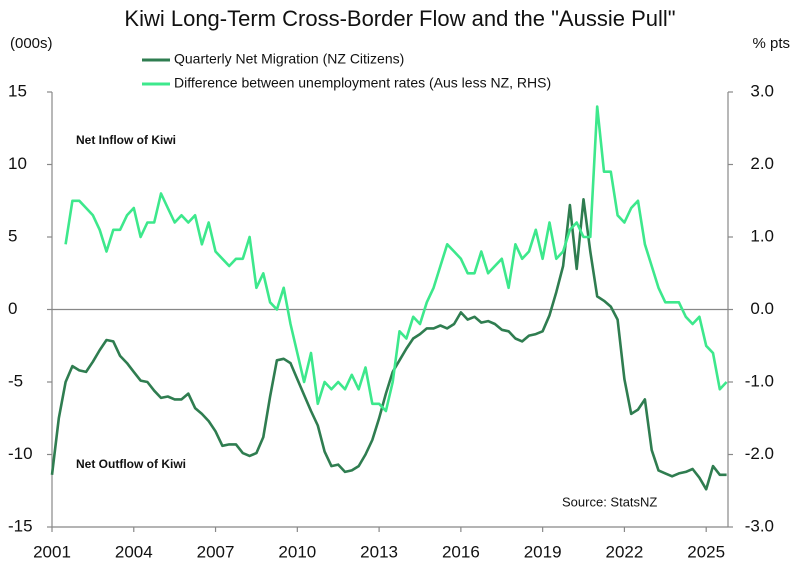 This screenshot has height=575, width=800. Describe the element at coordinates (31, 43) in the screenshot. I see `y-axis-label: (000s)` at that location.